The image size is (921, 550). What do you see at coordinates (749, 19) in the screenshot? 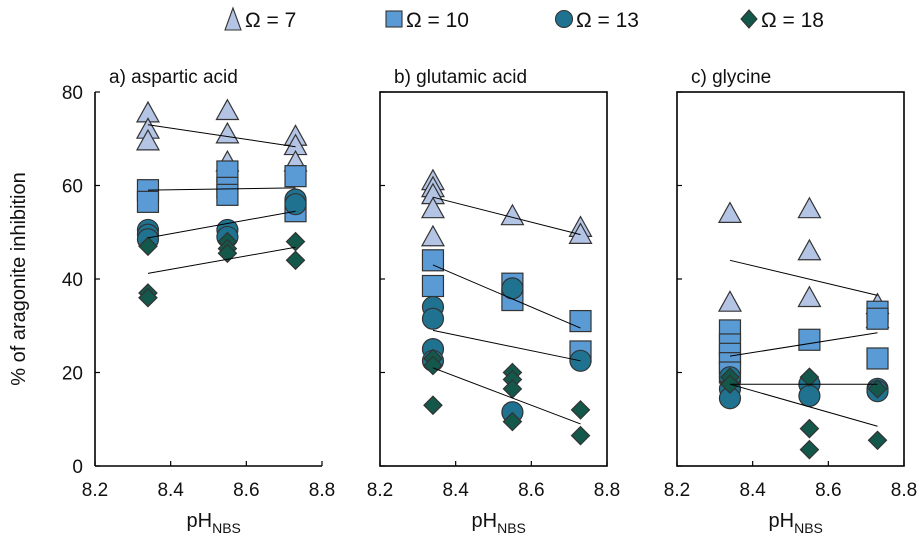
I see `legend-diamond-marker` at bounding box center [749, 19].